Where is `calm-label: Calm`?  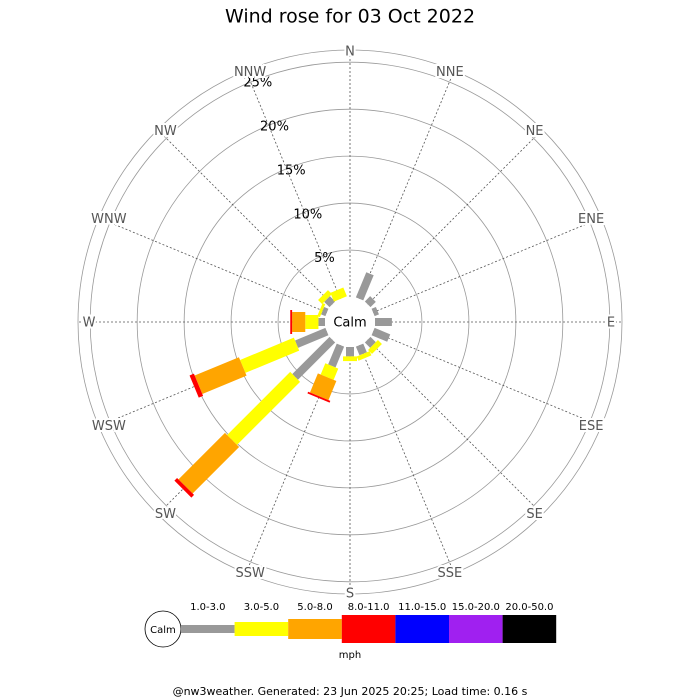 calm-label: Calm is located at coordinates (349, 323).